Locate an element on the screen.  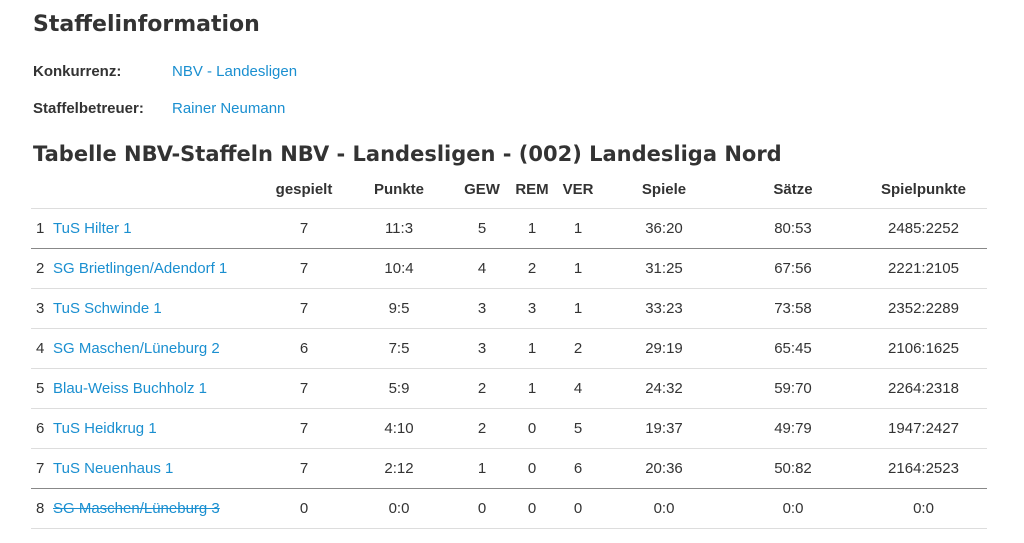
team-link: SG Maschen/Lüneburg 2 is located at coordinates (136, 348).